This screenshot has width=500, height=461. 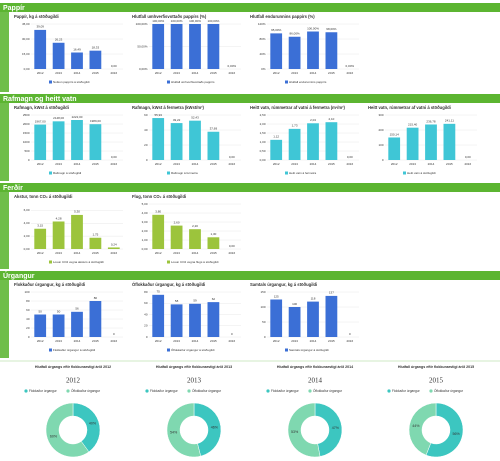 I want to click on section-title: Ferðir, so click(x=13, y=188).